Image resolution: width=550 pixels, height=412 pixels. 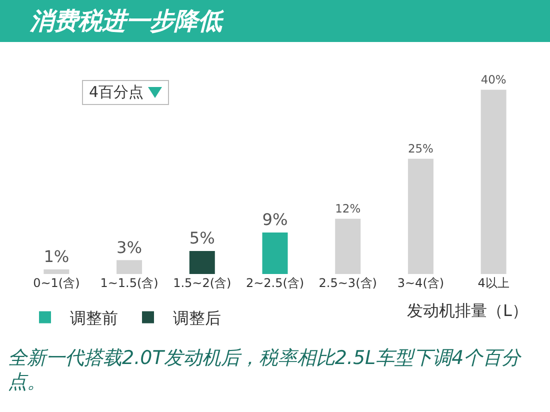 I want to click on x-tick-label: 0~1(含), so click(x=56, y=283).